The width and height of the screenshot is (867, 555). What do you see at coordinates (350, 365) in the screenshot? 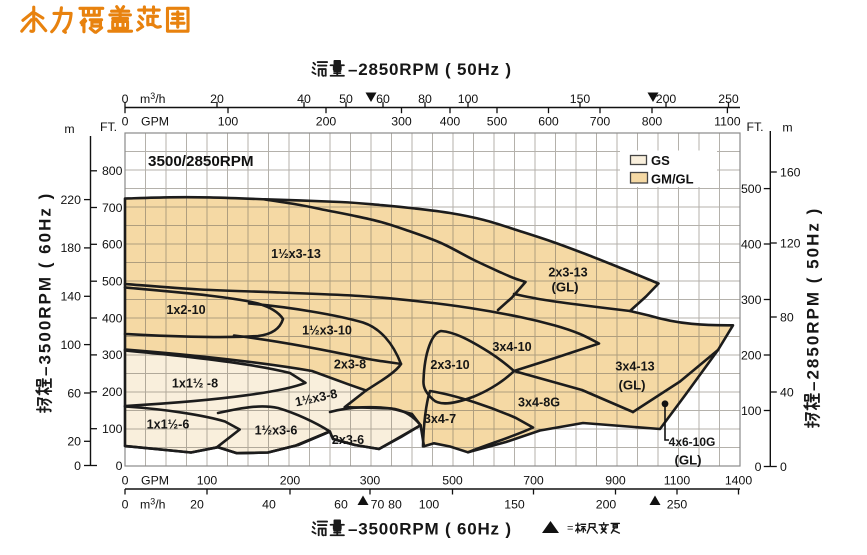
I see `svg-text: 2x3-8` at bounding box center [350, 365].